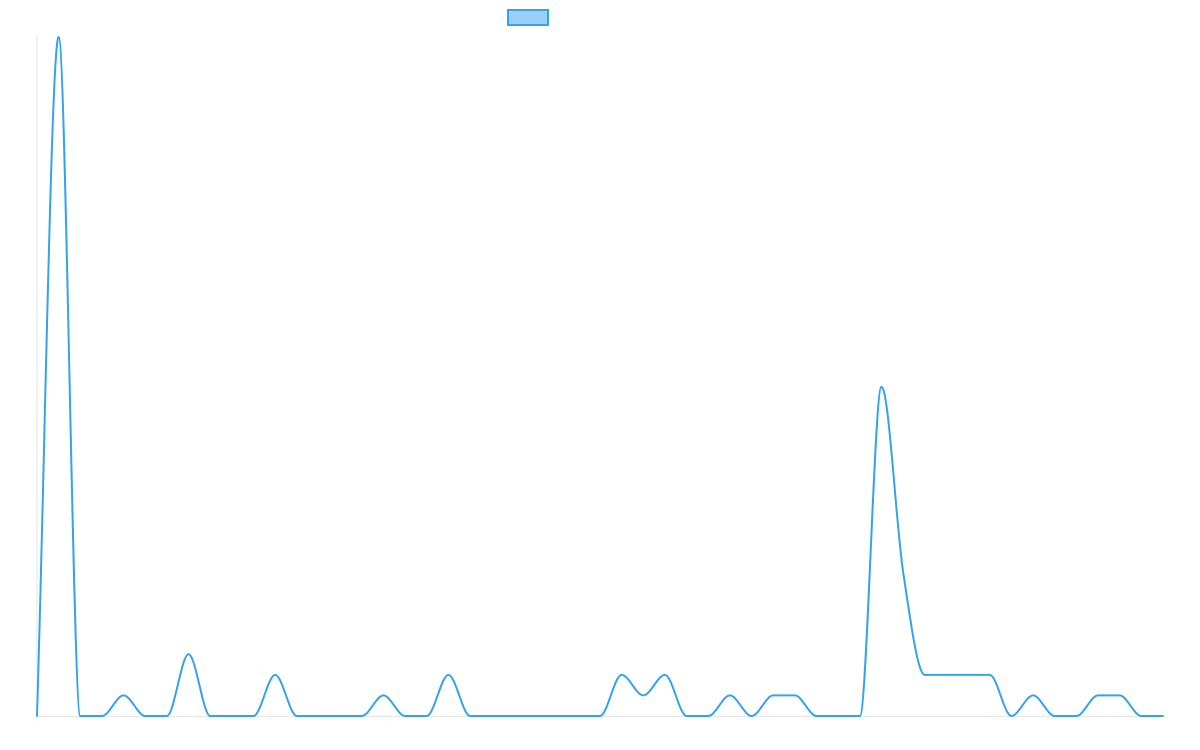 The width and height of the screenshot is (1200, 750). I want to click on legend, so click(528, 17).